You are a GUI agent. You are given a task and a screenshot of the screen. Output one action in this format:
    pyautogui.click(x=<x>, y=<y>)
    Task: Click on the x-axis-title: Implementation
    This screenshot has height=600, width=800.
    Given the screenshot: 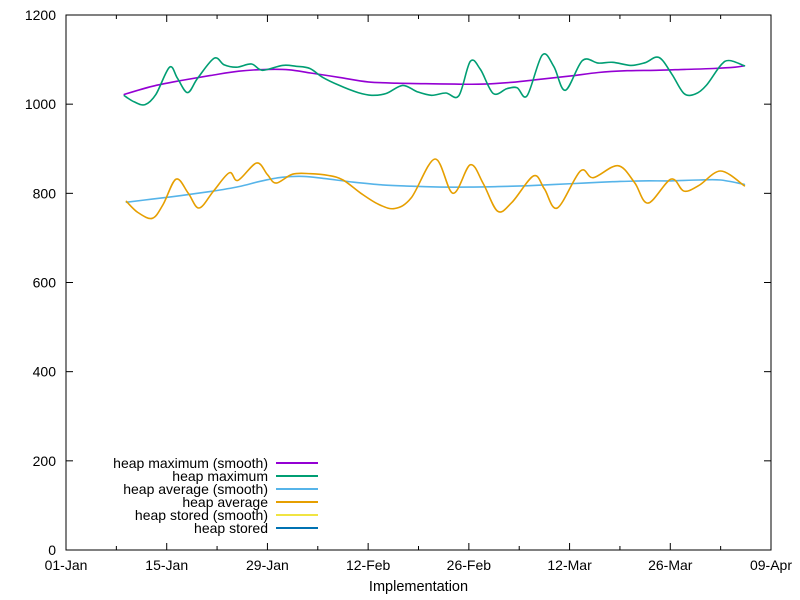 What is the action you would take?
    pyautogui.click(x=418, y=587)
    